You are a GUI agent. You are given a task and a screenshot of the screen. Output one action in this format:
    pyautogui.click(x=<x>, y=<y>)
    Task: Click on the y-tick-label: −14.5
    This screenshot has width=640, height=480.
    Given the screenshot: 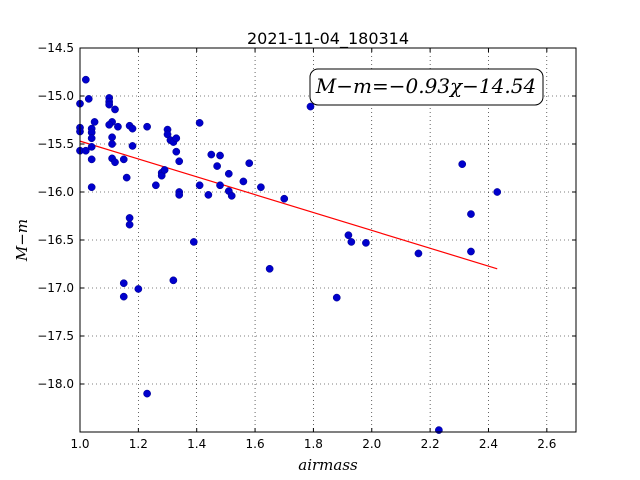 What is the action you would take?
    pyautogui.click(x=55, y=48)
    